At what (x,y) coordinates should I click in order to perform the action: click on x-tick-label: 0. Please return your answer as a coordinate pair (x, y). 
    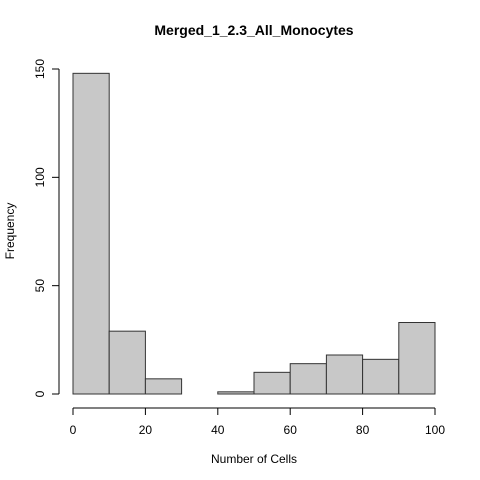
    Looking at the image, I should click on (73, 430).